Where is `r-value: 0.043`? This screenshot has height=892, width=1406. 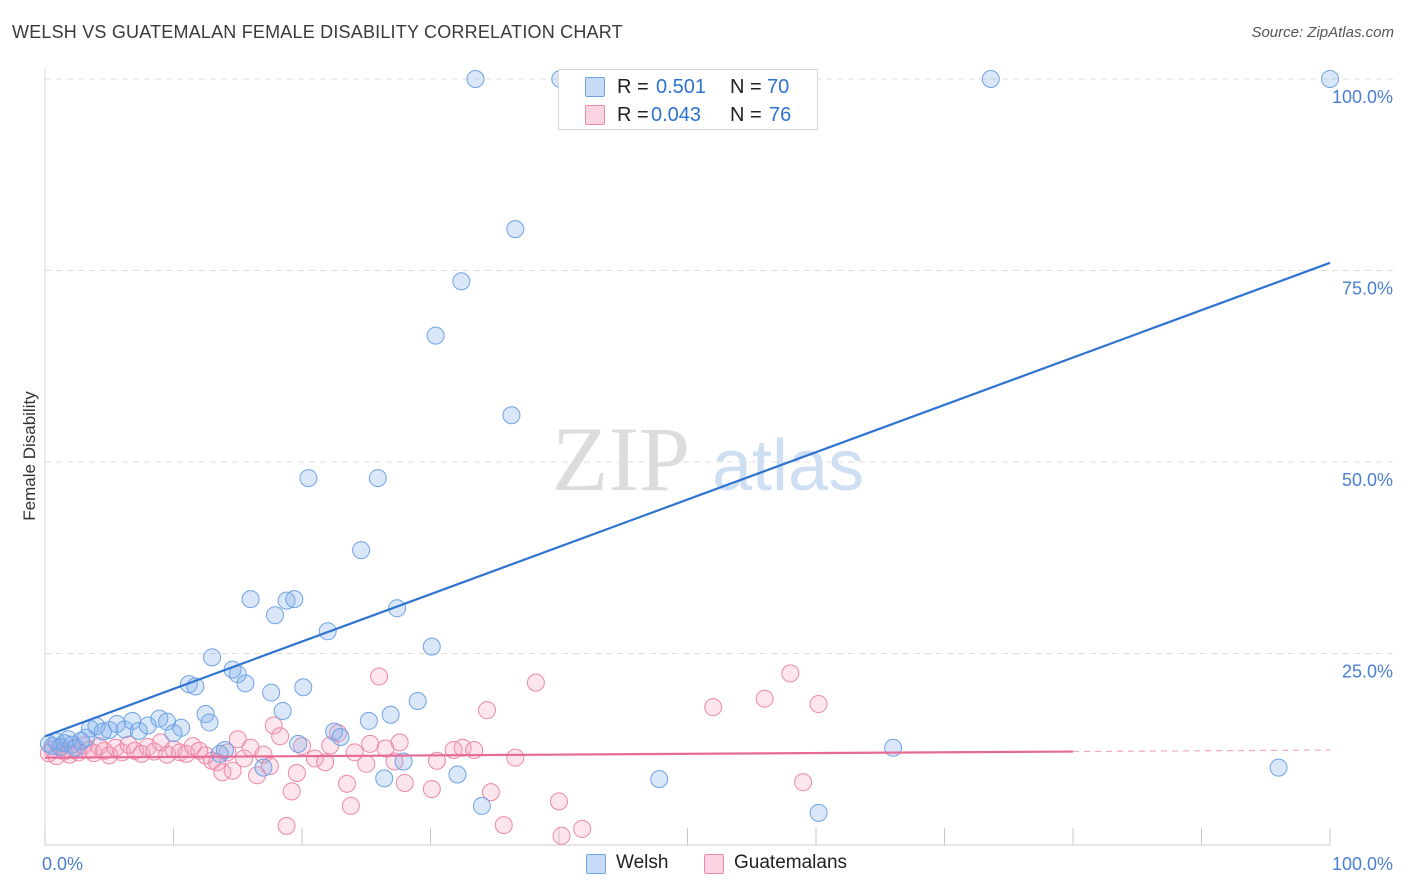 r-value: 0.043 is located at coordinates (676, 115).